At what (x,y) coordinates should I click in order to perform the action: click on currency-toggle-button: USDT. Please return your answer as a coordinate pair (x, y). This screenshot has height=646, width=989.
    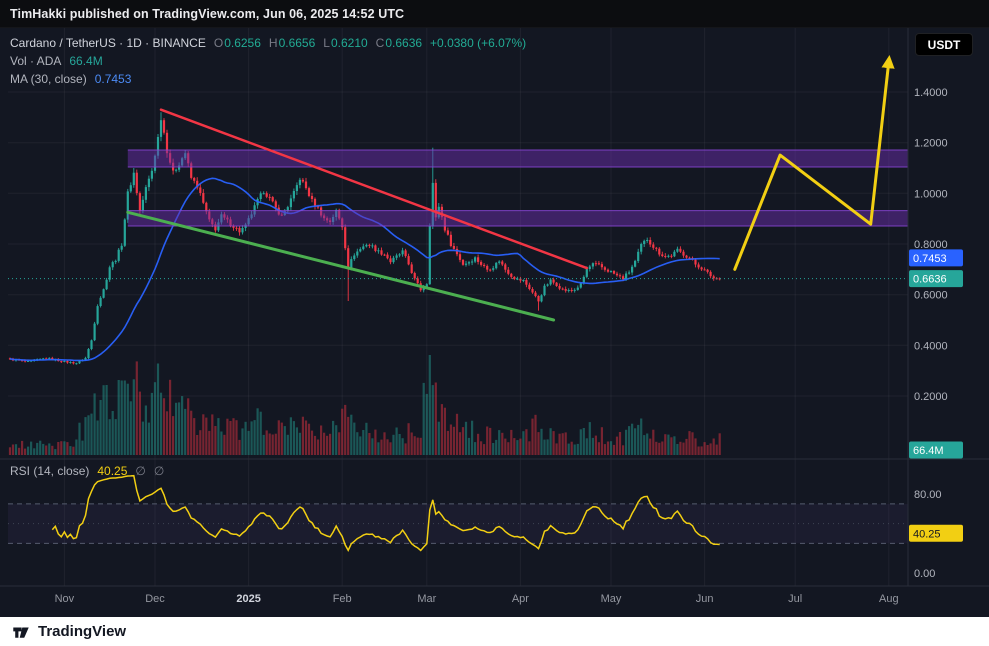
    Looking at the image, I should click on (944, 44).